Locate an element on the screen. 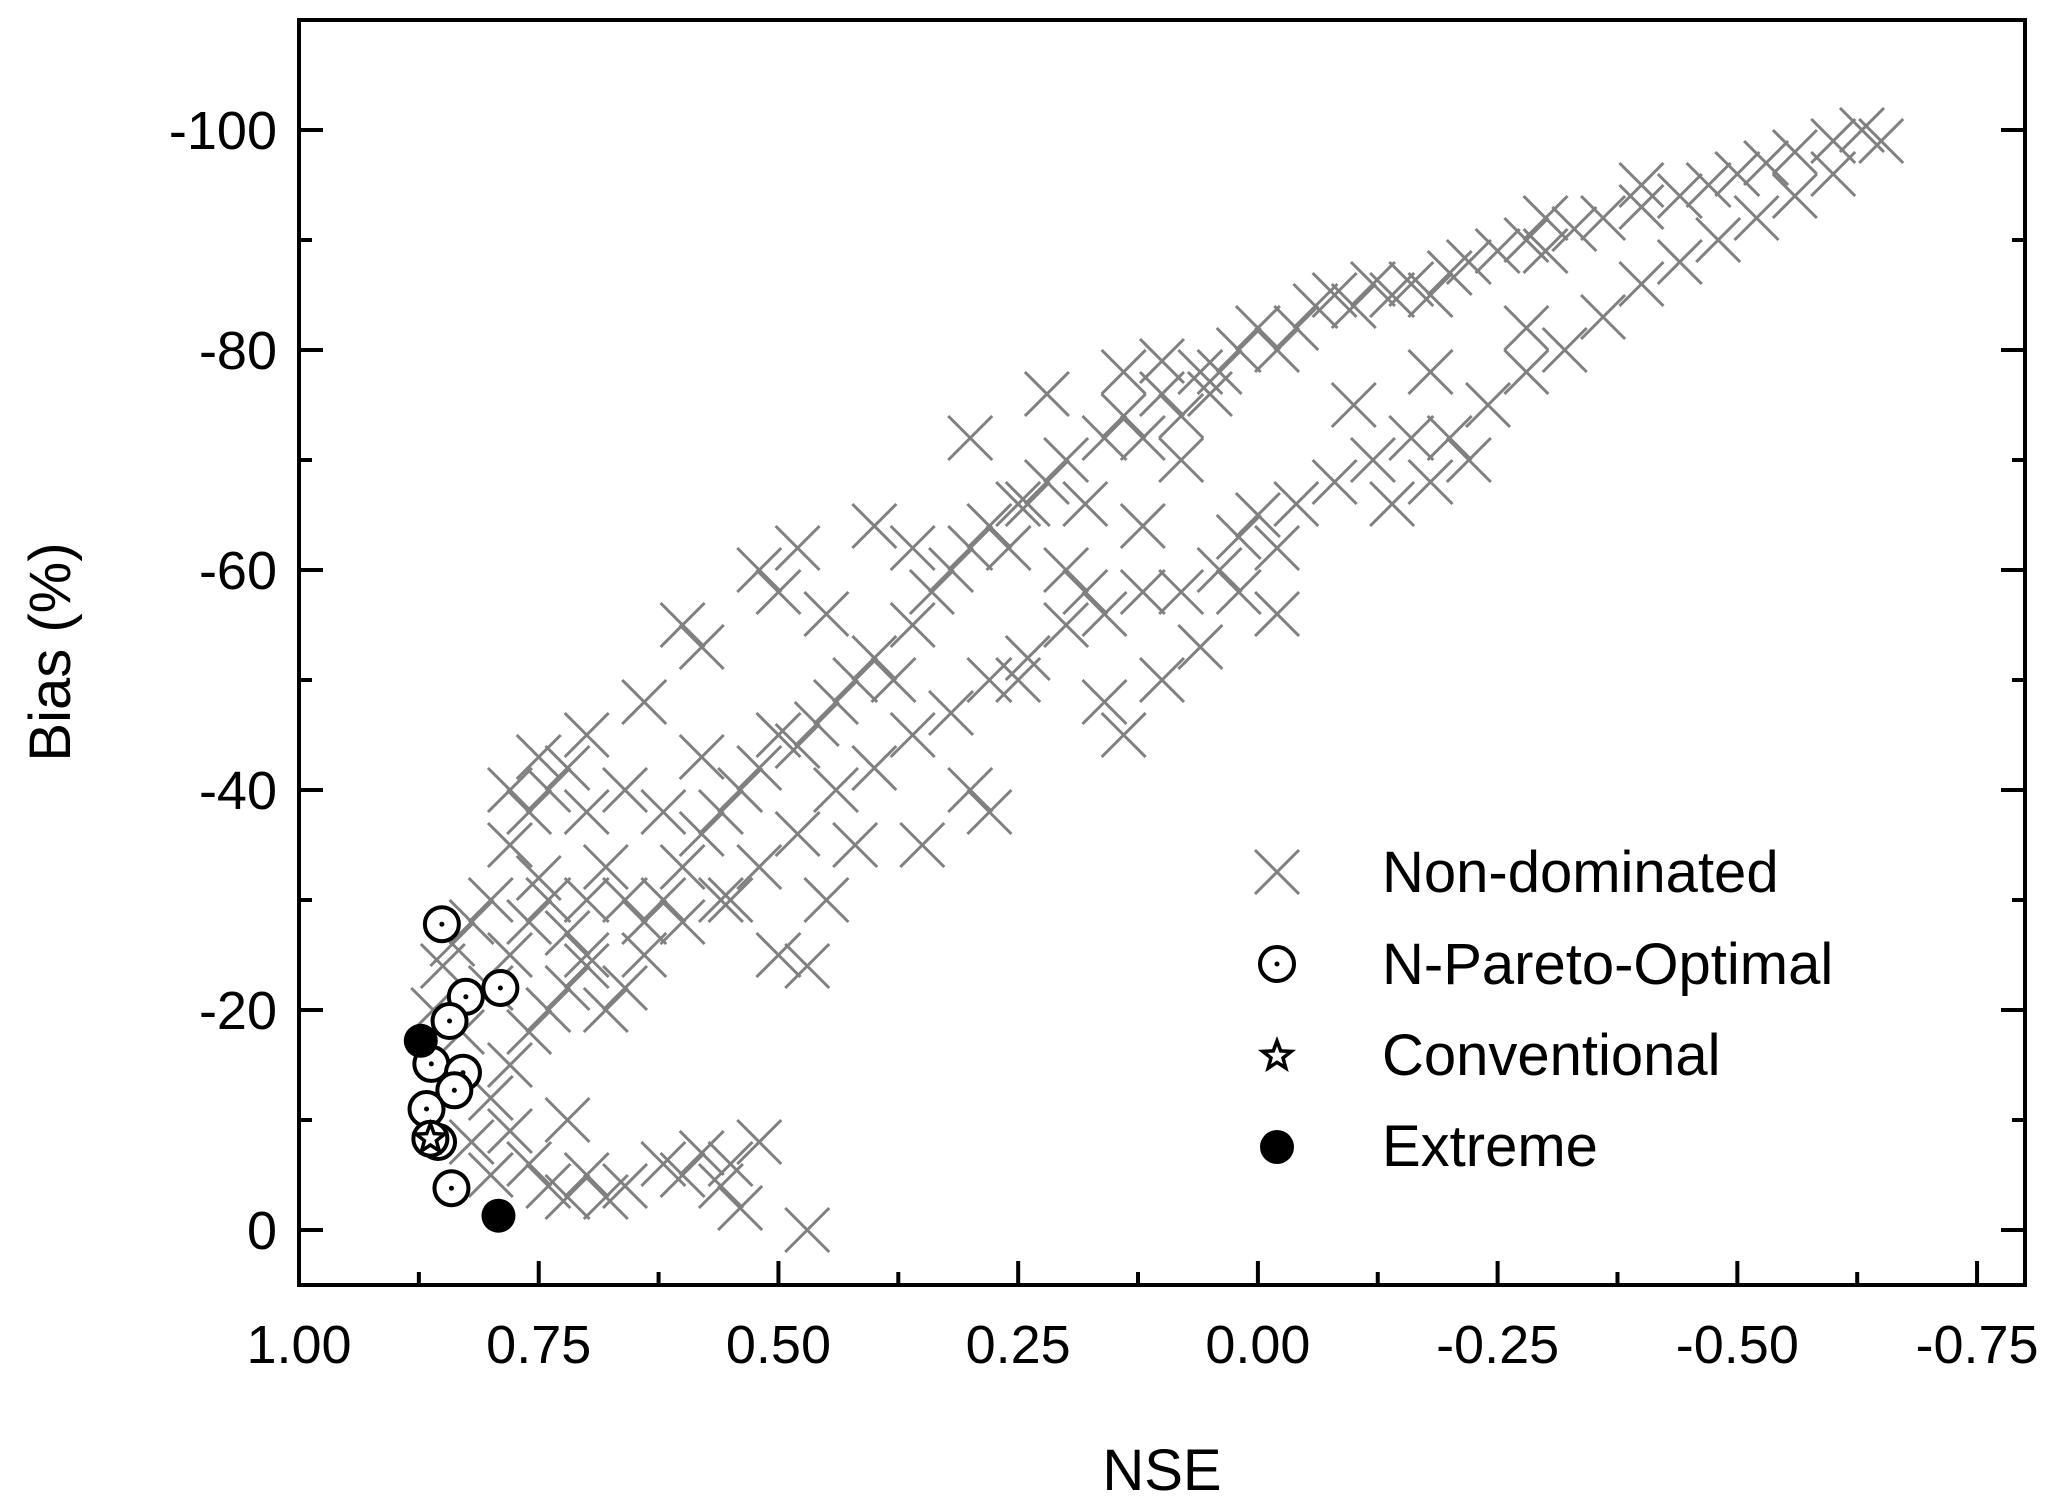 This screenshot has height=1507, width=2067. x-tick-label: -0.25 is located at coordinates (1497, 1345).